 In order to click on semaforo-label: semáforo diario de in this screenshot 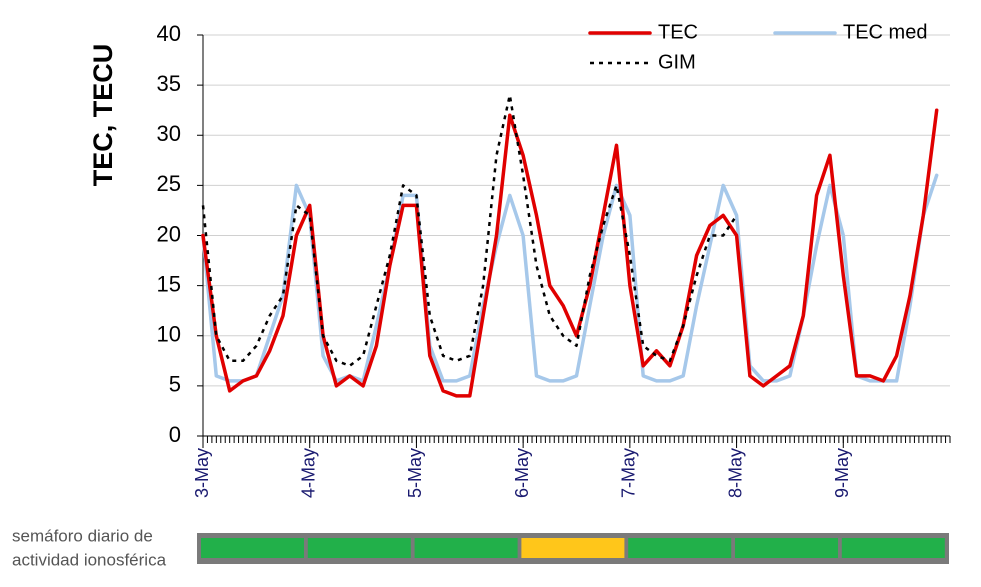, I will do `click(82, 535)`.